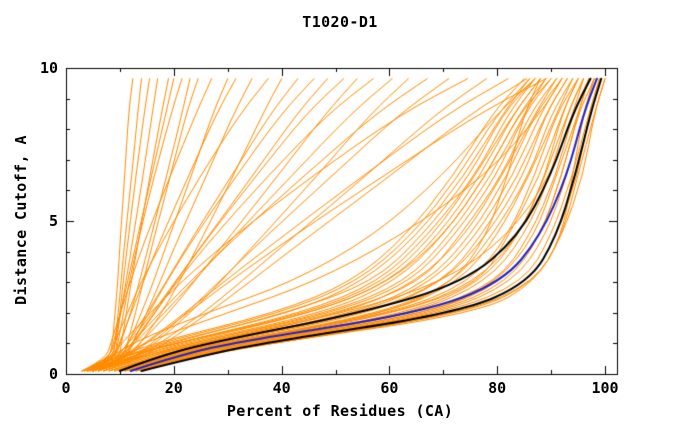 This screenshot has width=680, height=440. Describe the element at coordinates (66, 388) in the screenshot. I see `x-tick-label: 0` at that location.